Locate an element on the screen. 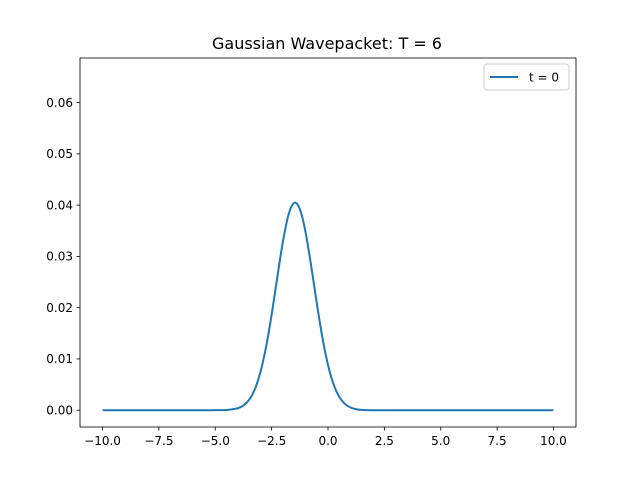  y-tick-label: 0.00 is located at coordinates (59, 410).